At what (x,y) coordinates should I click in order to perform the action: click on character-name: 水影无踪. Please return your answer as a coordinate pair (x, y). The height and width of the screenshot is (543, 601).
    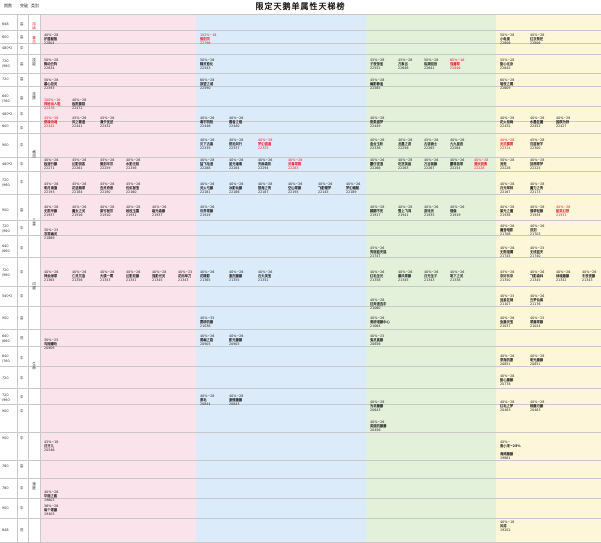
    Looking at the image, I should click on (133, 164).